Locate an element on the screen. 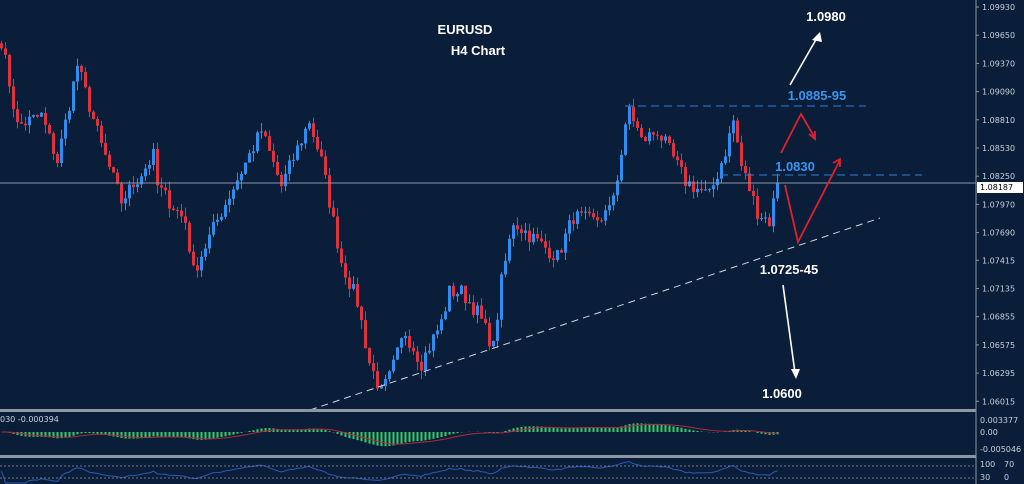  y-tick-label: 1.08250 is located at coordinates (998, 176).